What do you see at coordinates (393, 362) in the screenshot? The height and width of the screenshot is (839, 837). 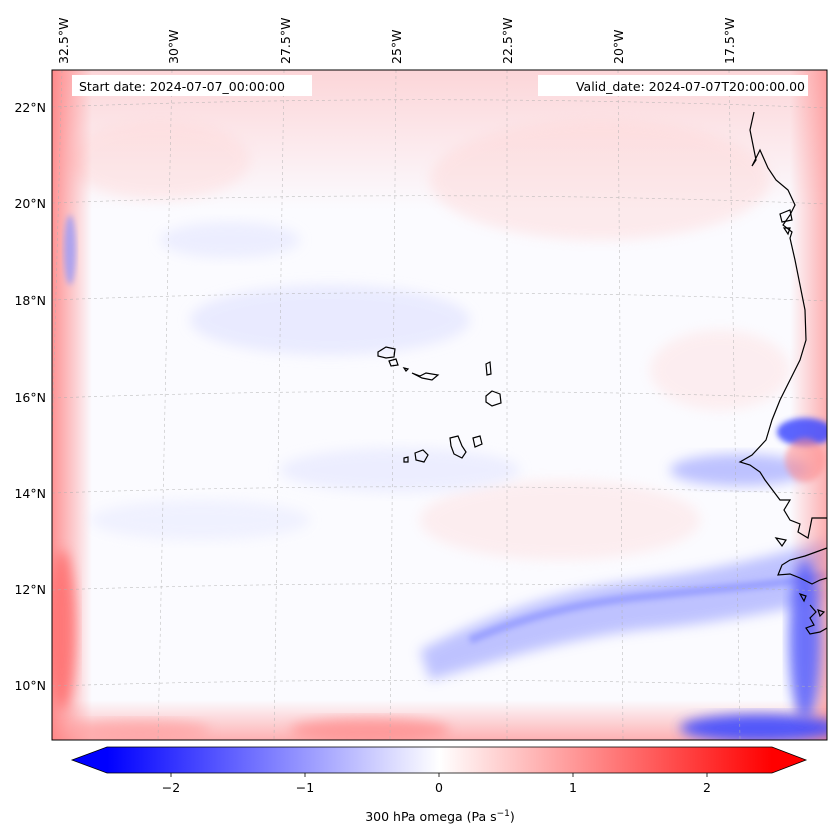 I see `island-sao-vicente` at bounding box center [393, 362].